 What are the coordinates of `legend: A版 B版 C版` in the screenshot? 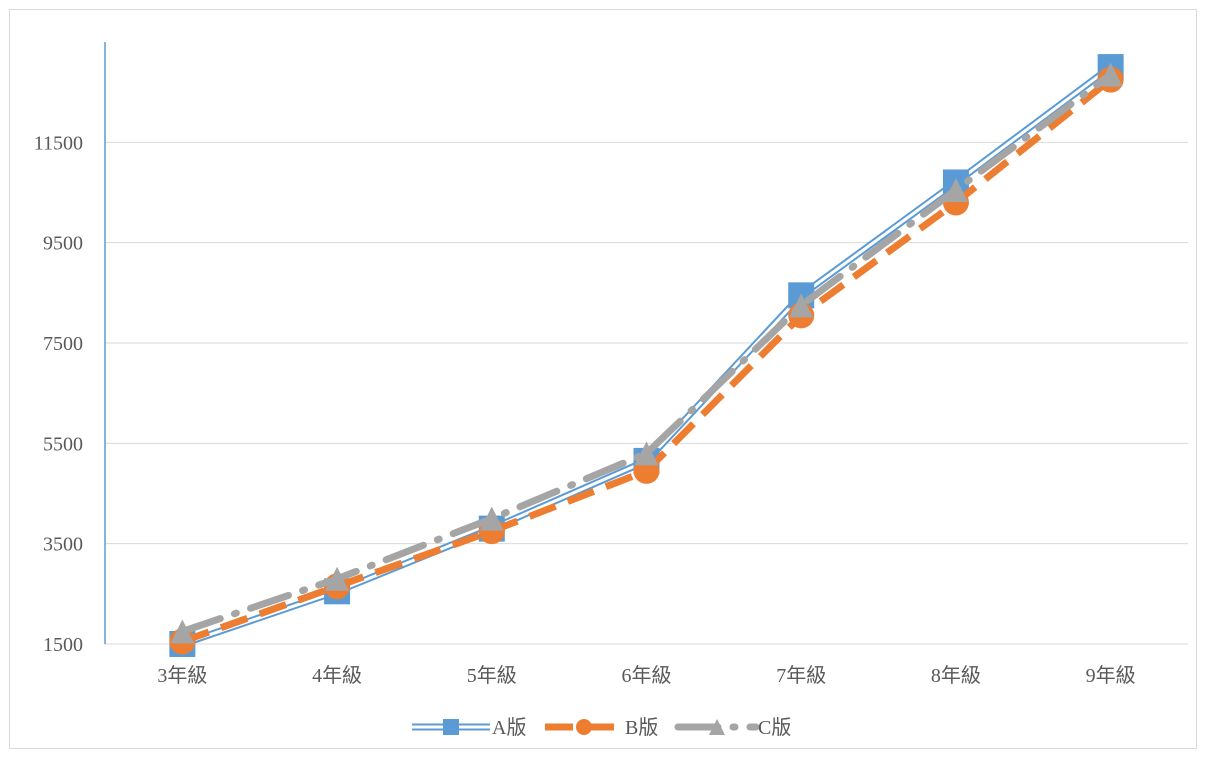 It's located at (601, 727).